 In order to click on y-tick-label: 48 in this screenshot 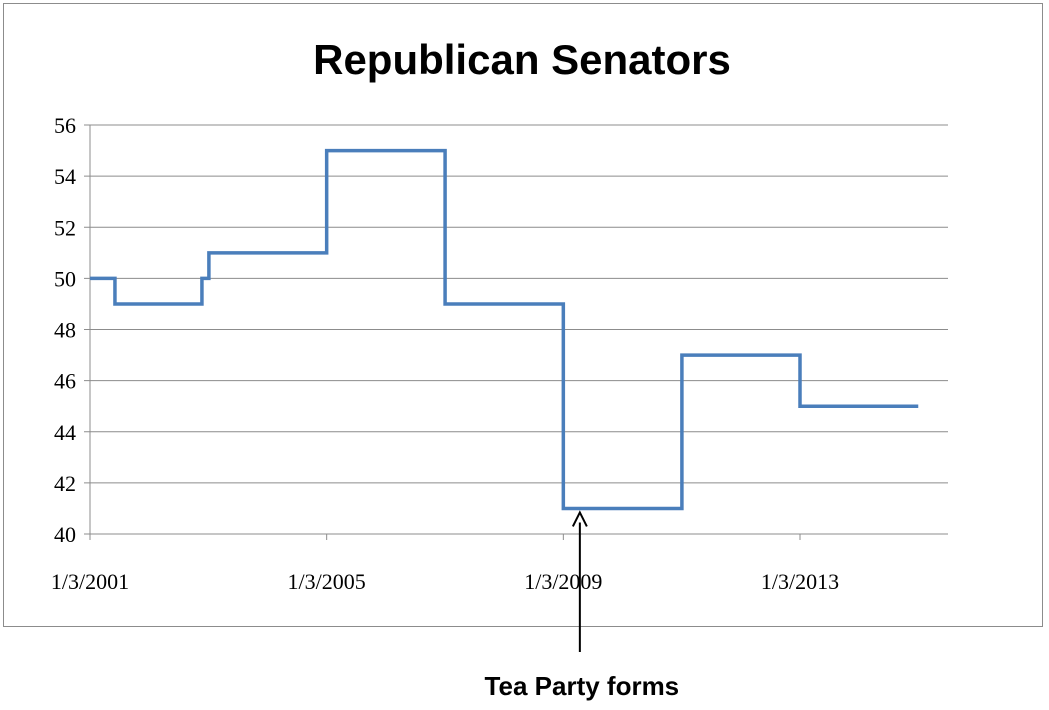, I will do `click(65, 330)`.